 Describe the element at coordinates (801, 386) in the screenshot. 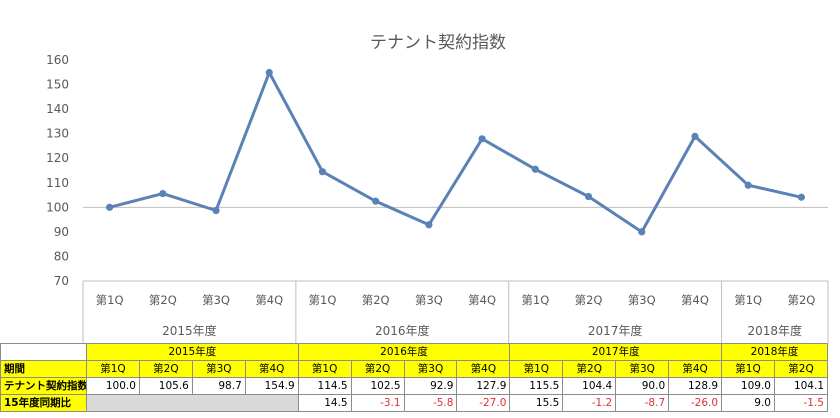

I see `table-index-cell: 104.1` at that location.